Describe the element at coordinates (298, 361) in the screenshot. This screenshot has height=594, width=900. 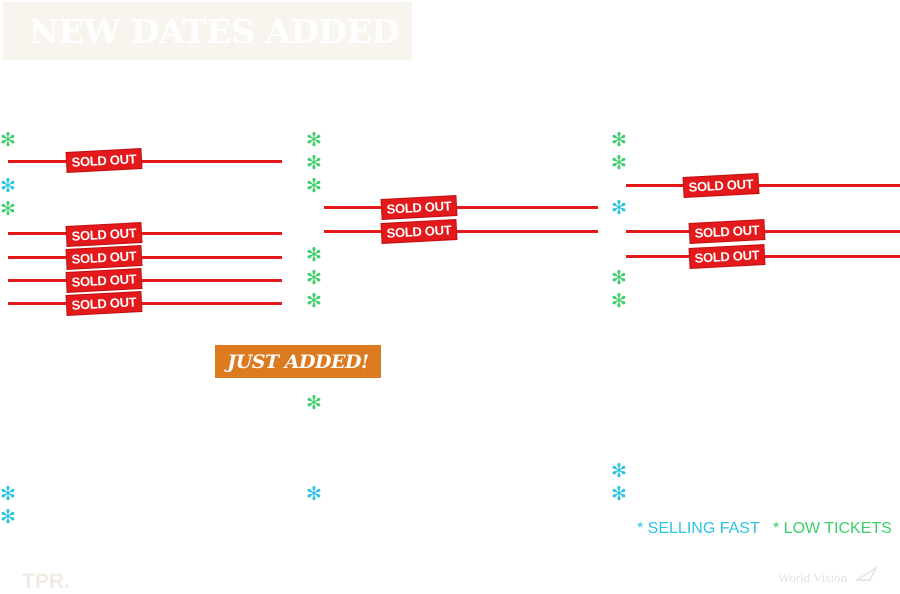
I see `just-added-badge: JUST ADDED!` at that location.